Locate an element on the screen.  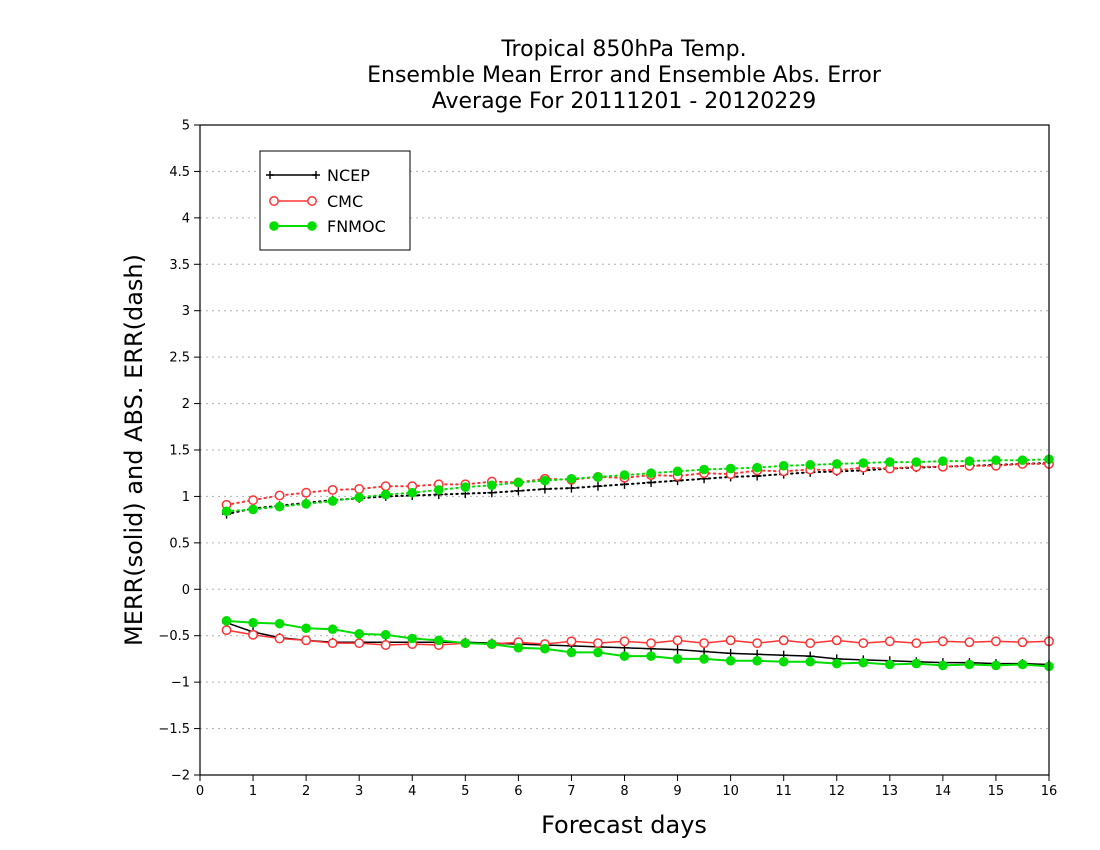
y-tick-label: −1.5 is located at coordinates (174, 729).